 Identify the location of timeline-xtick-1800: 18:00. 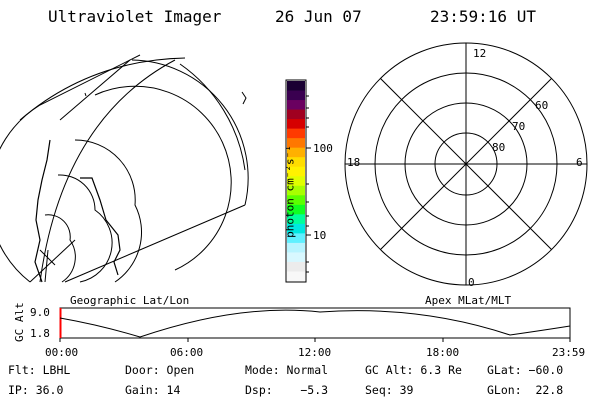
(443, 352).